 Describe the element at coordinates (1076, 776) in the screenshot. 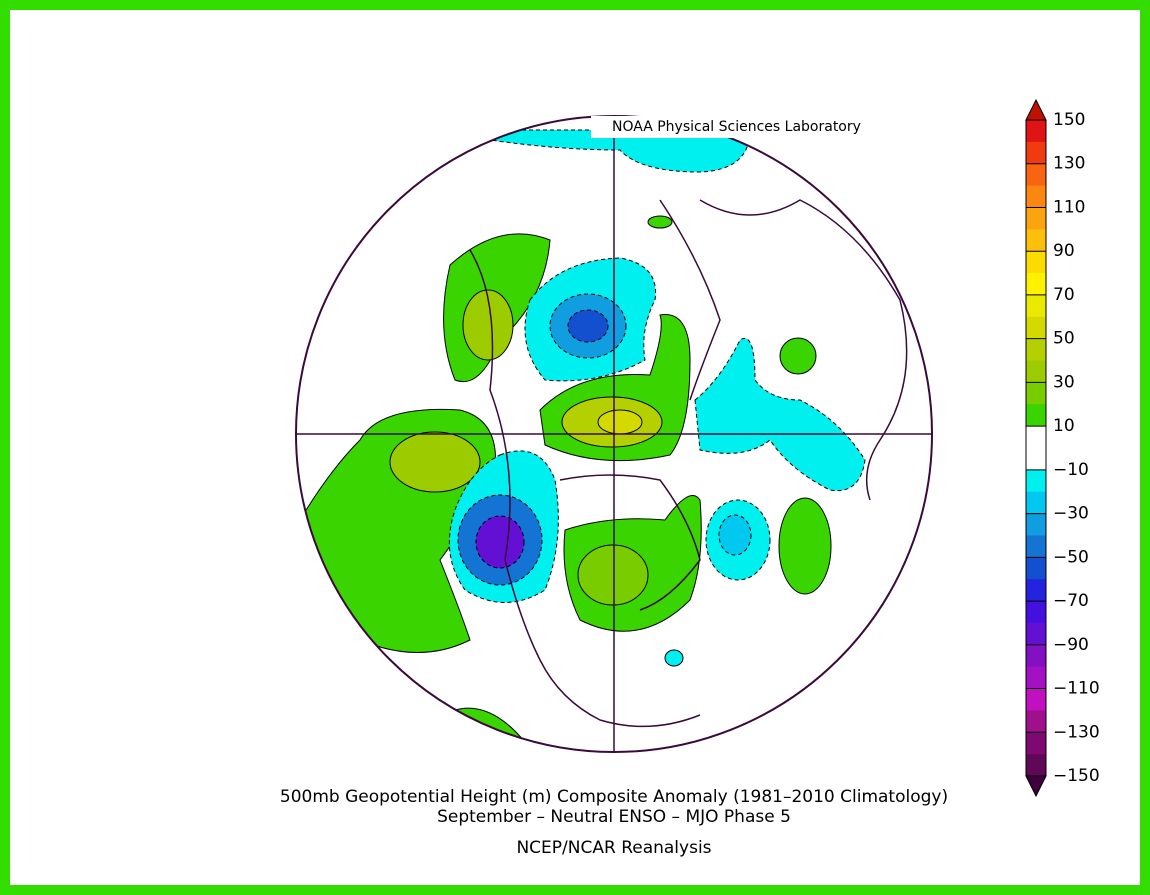

I see `colorbar-tick-label: −150` at that location.